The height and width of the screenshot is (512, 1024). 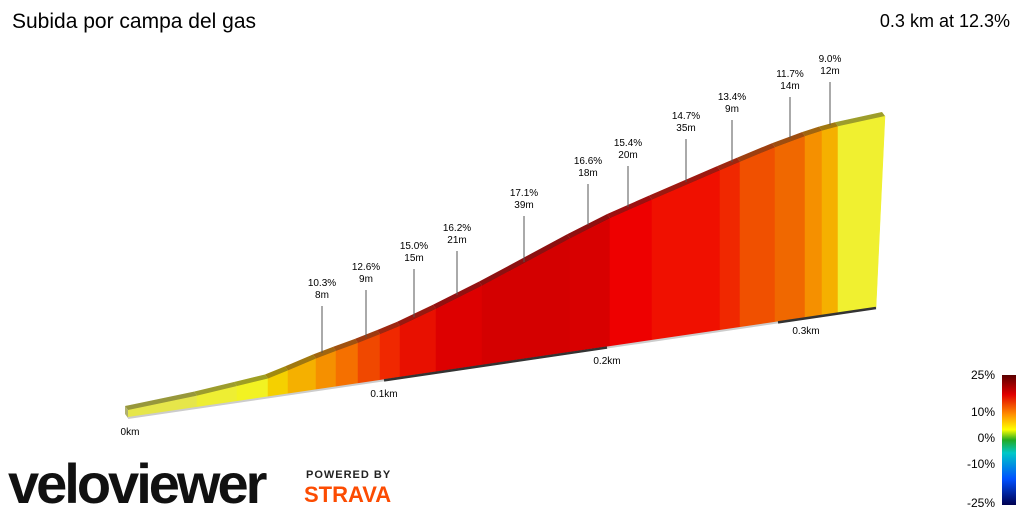 I want to click on logo: veloviewer, so click(x=137, y=482).